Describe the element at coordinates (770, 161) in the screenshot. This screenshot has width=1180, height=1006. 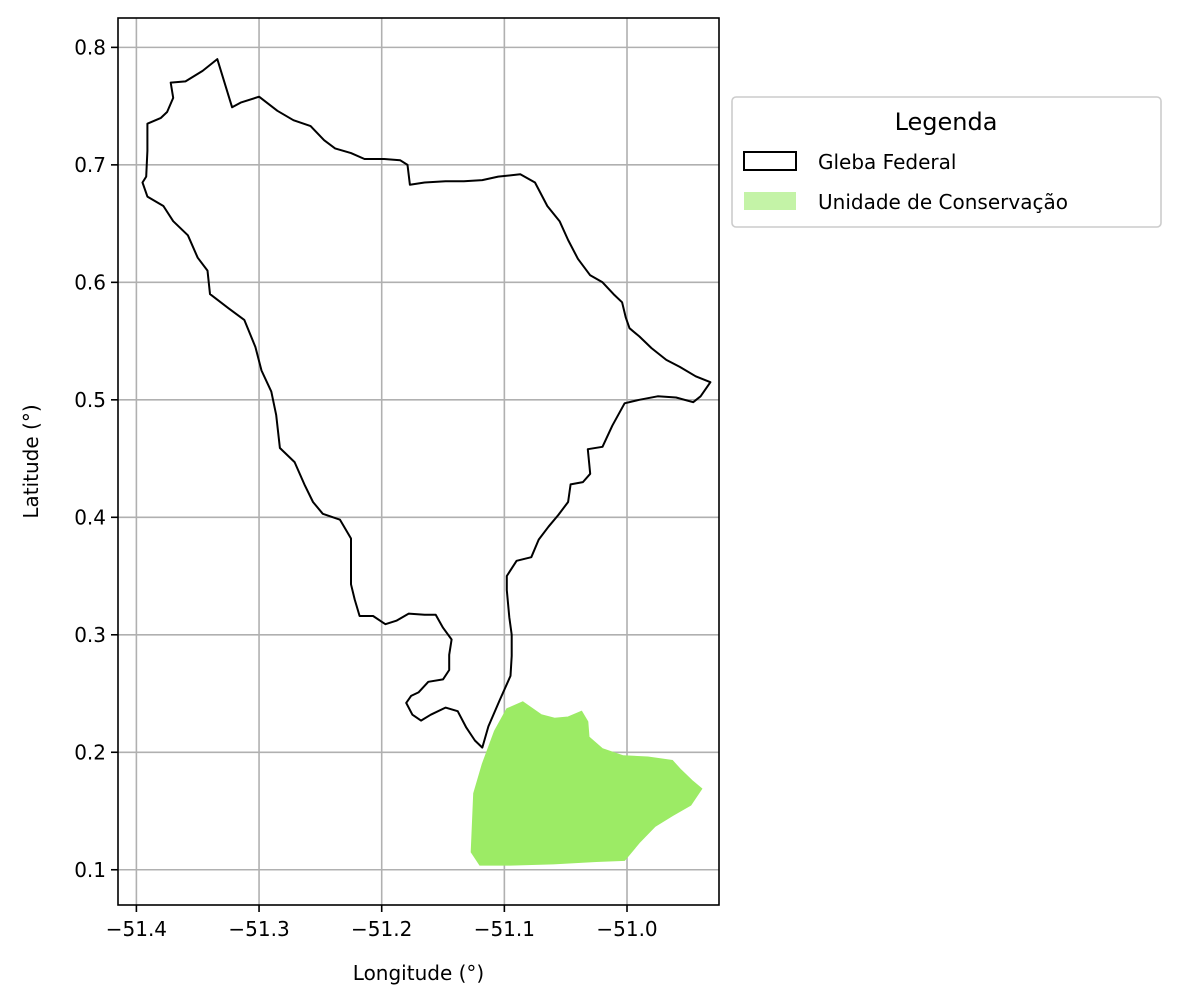
I see `legend-swatch-gleba-federal` at that location.